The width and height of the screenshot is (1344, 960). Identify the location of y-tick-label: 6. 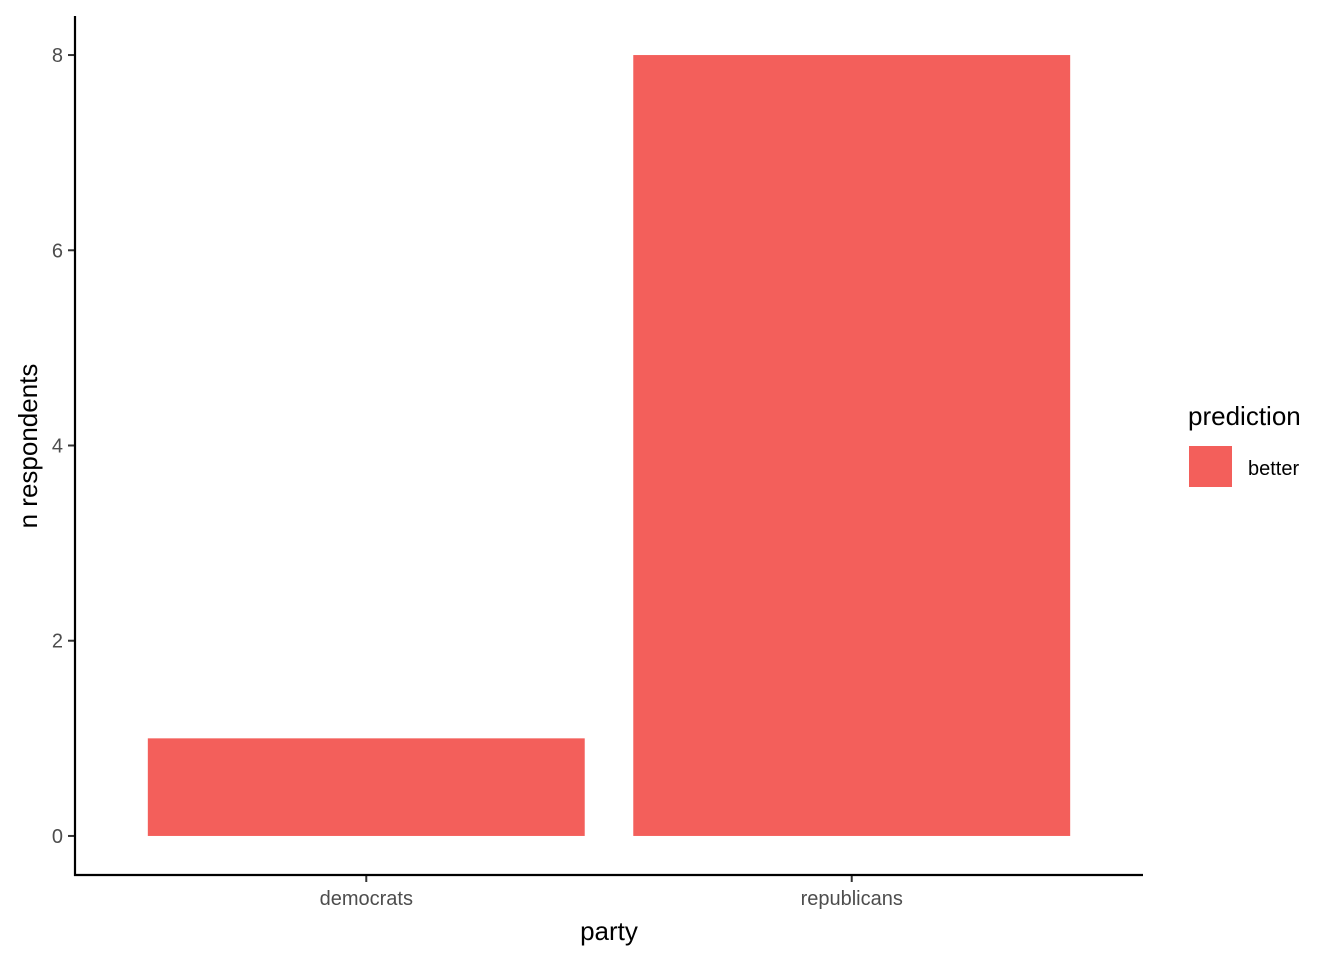
(57, 251).